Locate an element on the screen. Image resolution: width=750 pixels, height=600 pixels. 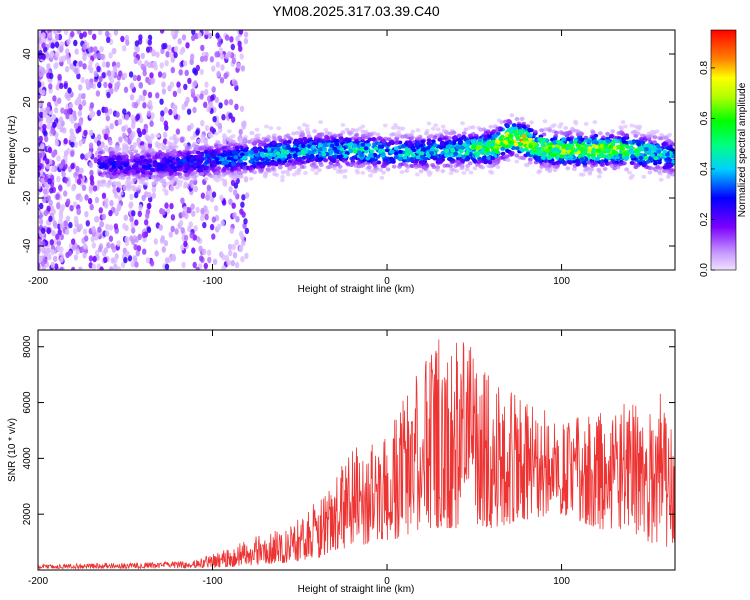
x-tick-label: 0 is located at coordinates (387, 281).